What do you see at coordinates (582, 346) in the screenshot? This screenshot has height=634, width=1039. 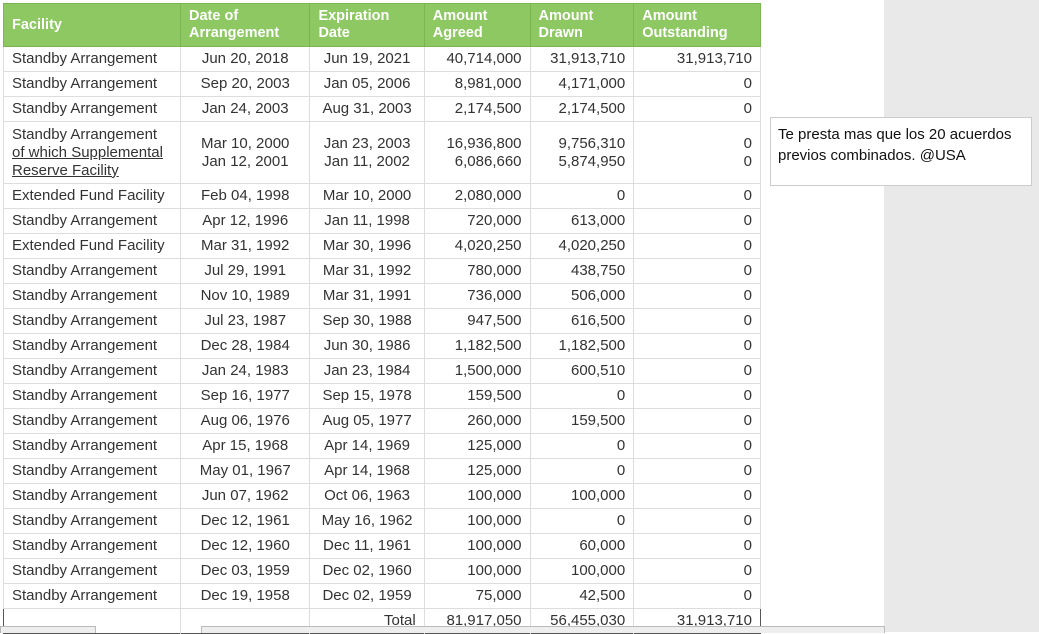 I see `table-cell: 1,182,500` at bounding box center [582, 346].